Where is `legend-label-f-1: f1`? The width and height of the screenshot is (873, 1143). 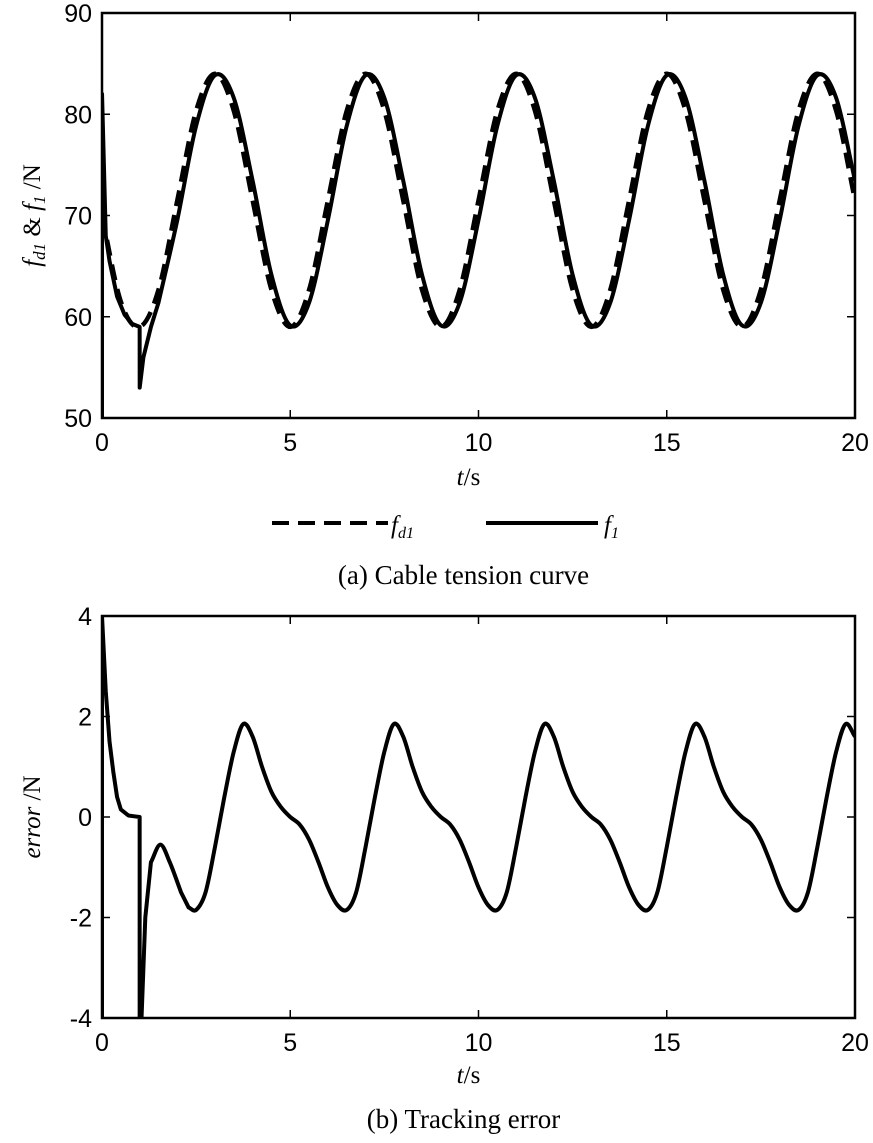 legend-label-f-1: f1 is located at coordinates (611, 527).